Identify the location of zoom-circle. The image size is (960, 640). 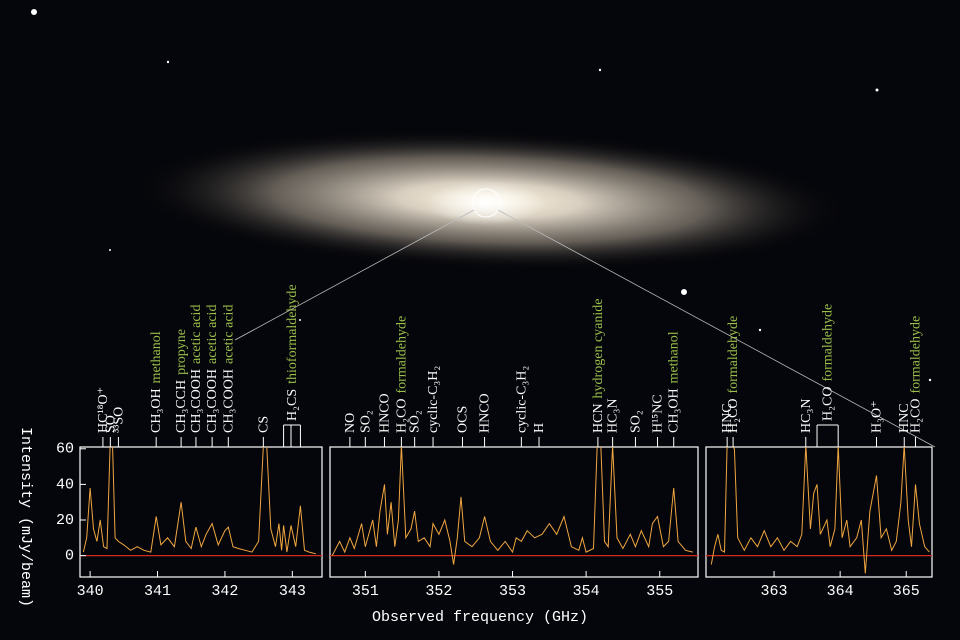
(486, 203).